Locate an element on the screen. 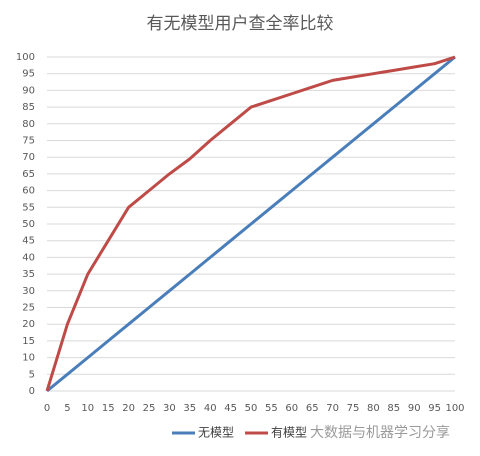 Image resolution: width=480 pixels, height=456 pixels. x-tick-label: 10 is located at coordinates (87, 408).